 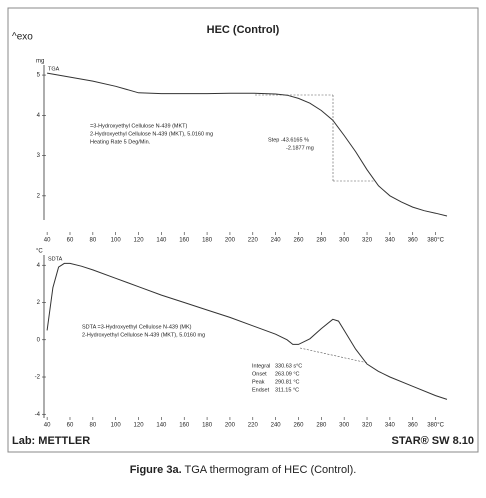 What do you see at coordinates (120, 142) in the screenshot?
I see `annotation: Heating Rate 5 Deg/Min.` at bounding box center [120, 142].